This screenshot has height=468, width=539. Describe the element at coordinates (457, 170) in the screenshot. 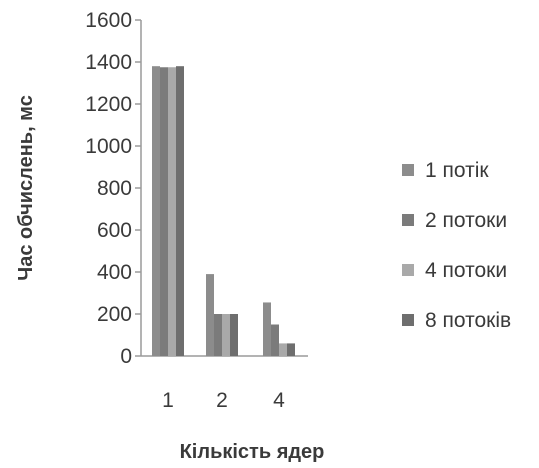

I see `legend-label: 1 потік` at that location.